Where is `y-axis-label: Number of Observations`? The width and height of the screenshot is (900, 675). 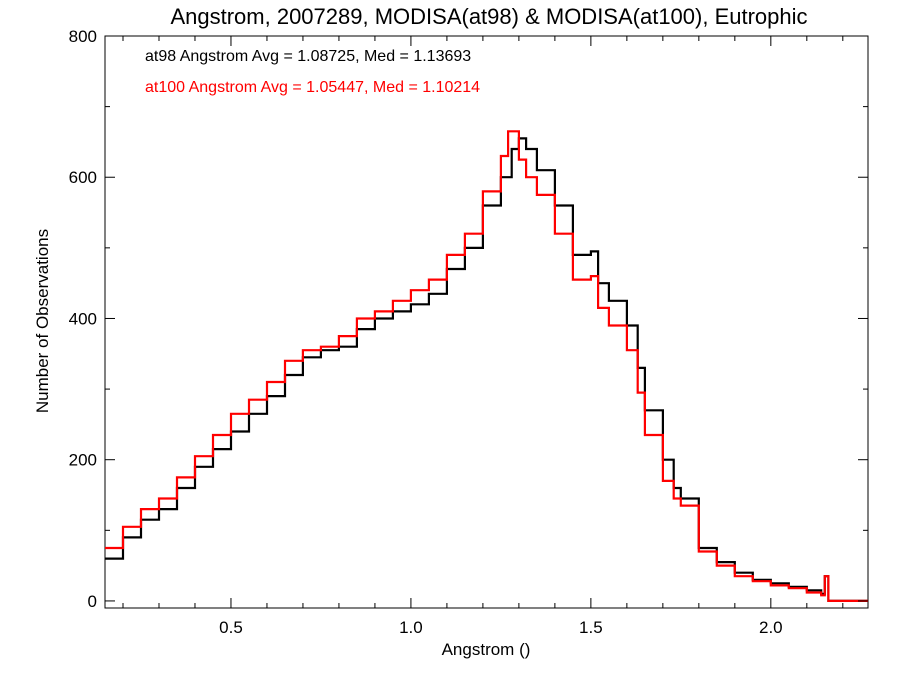
y-axis-label: Number of Observations is located at coordinates (42, 321).